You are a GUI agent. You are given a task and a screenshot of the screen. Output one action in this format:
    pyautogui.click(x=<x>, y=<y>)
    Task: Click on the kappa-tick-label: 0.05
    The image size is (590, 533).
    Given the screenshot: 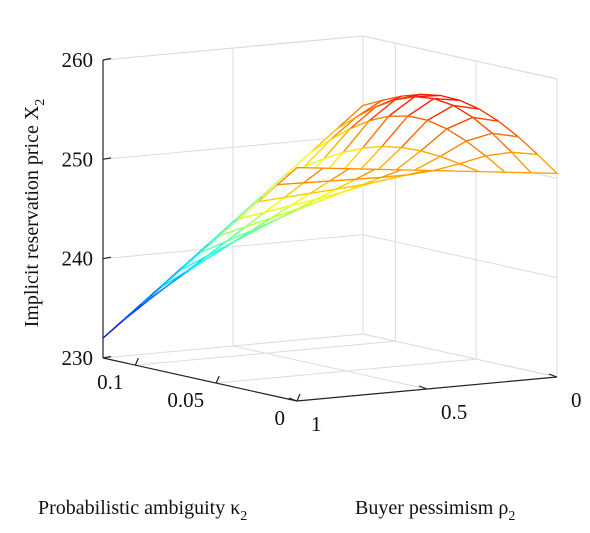 What is the action you would take?
    pyautogui.click(x=185, y=400)
    